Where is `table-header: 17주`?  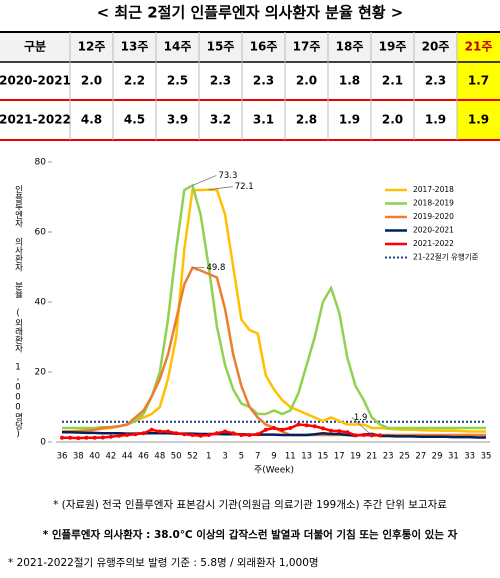 table-header: 17주 is located at coordinates (307, 47).